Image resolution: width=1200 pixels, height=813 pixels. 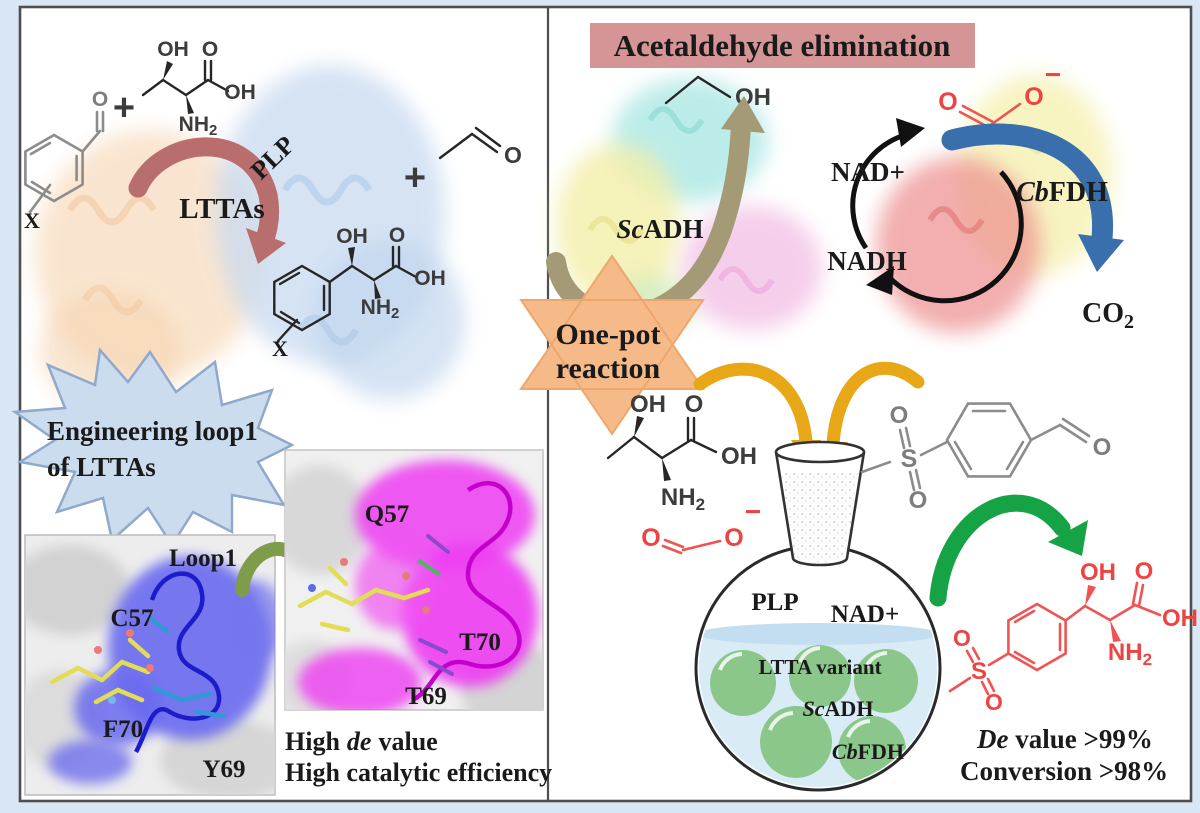 I want to click on nadh-label: NADH, so click(x=867, y=261).